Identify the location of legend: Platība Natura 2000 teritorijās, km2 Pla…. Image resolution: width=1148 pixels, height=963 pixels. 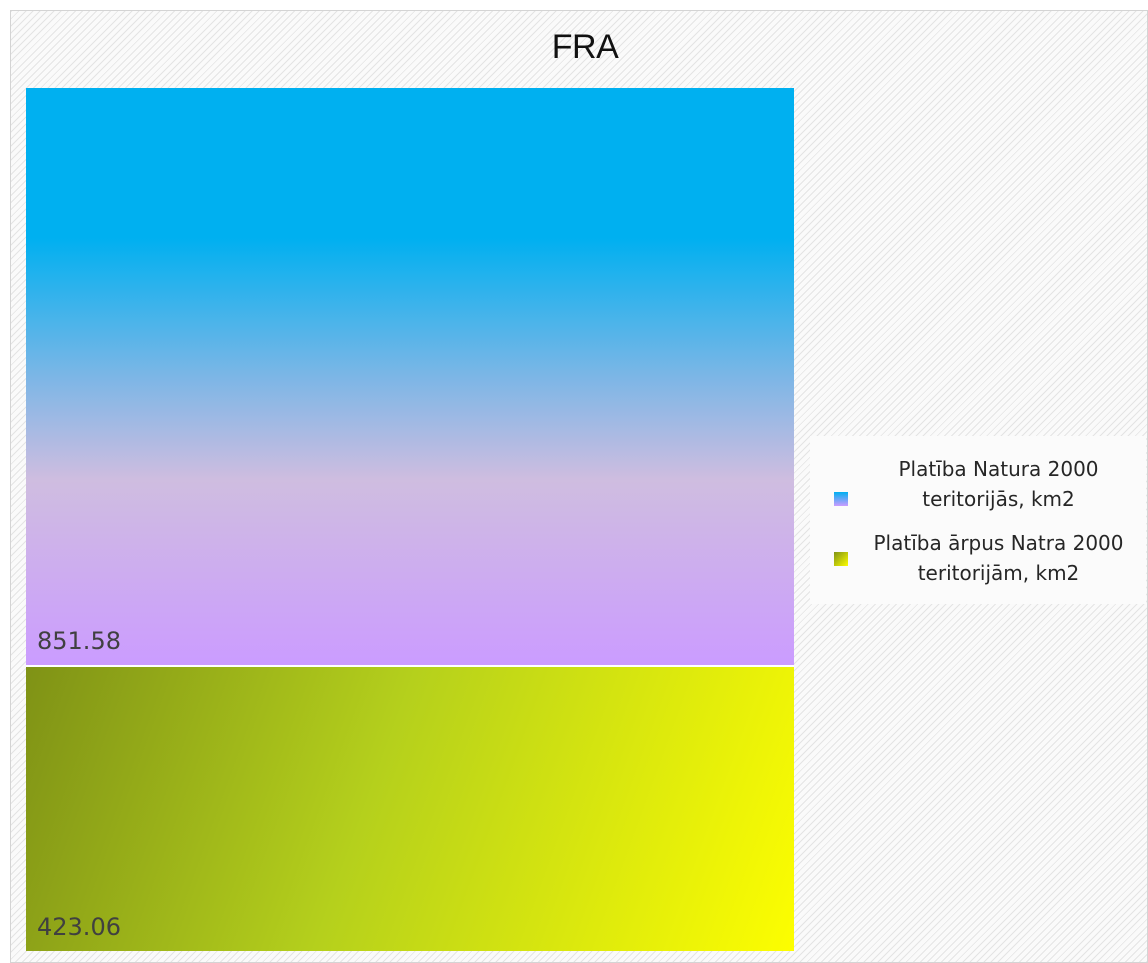
(978, 520).